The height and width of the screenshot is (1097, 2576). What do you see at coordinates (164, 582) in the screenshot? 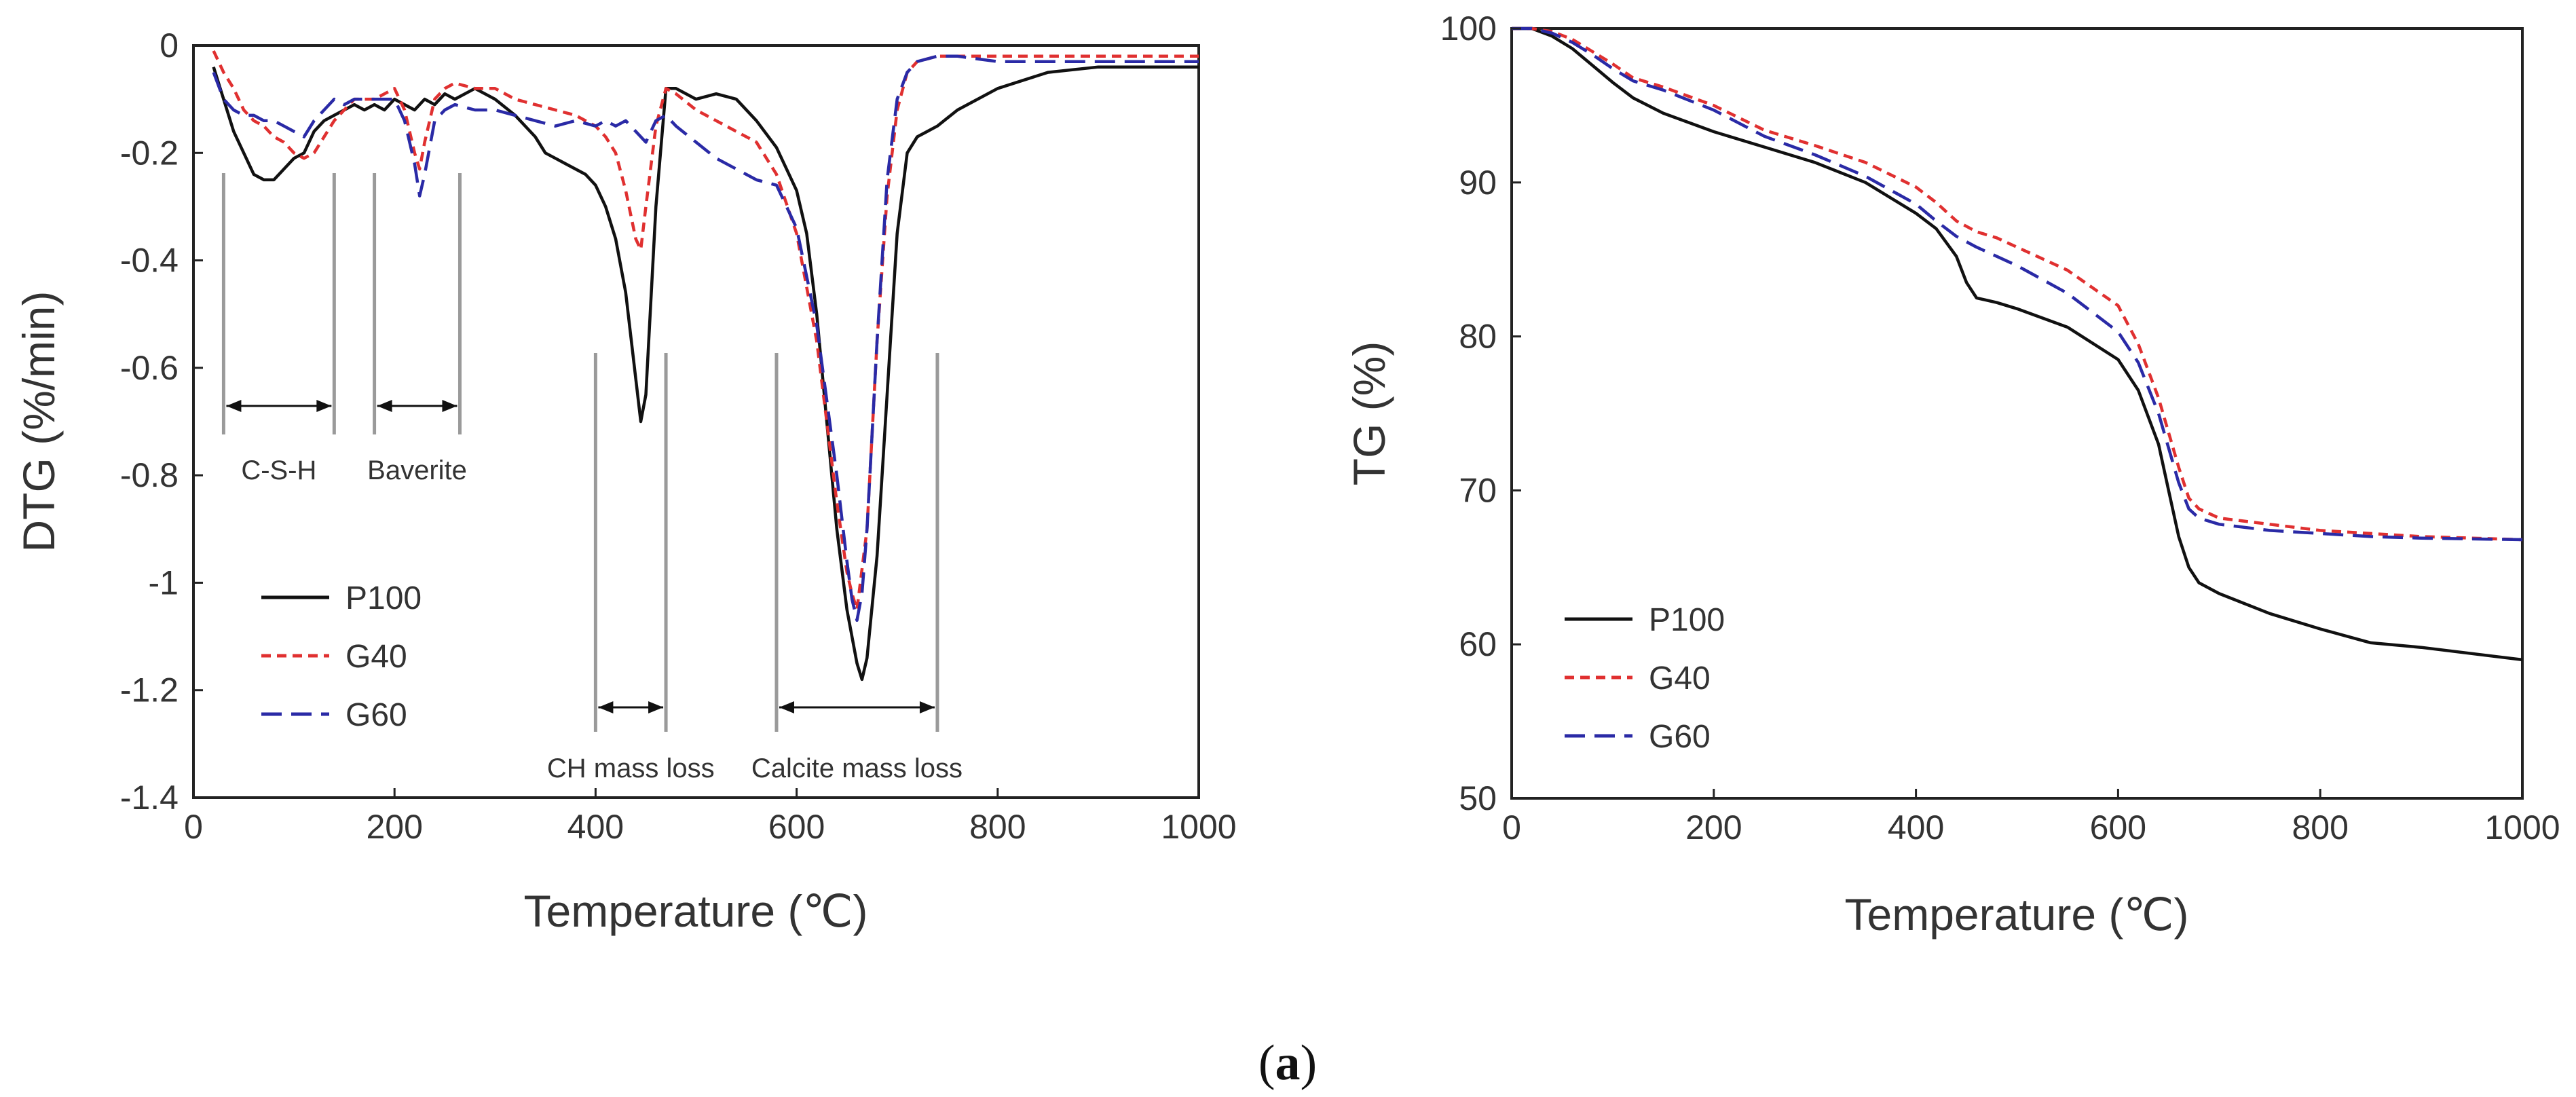
I see `dtg-y-tick-label: -1` at bounding box center [164, 582].